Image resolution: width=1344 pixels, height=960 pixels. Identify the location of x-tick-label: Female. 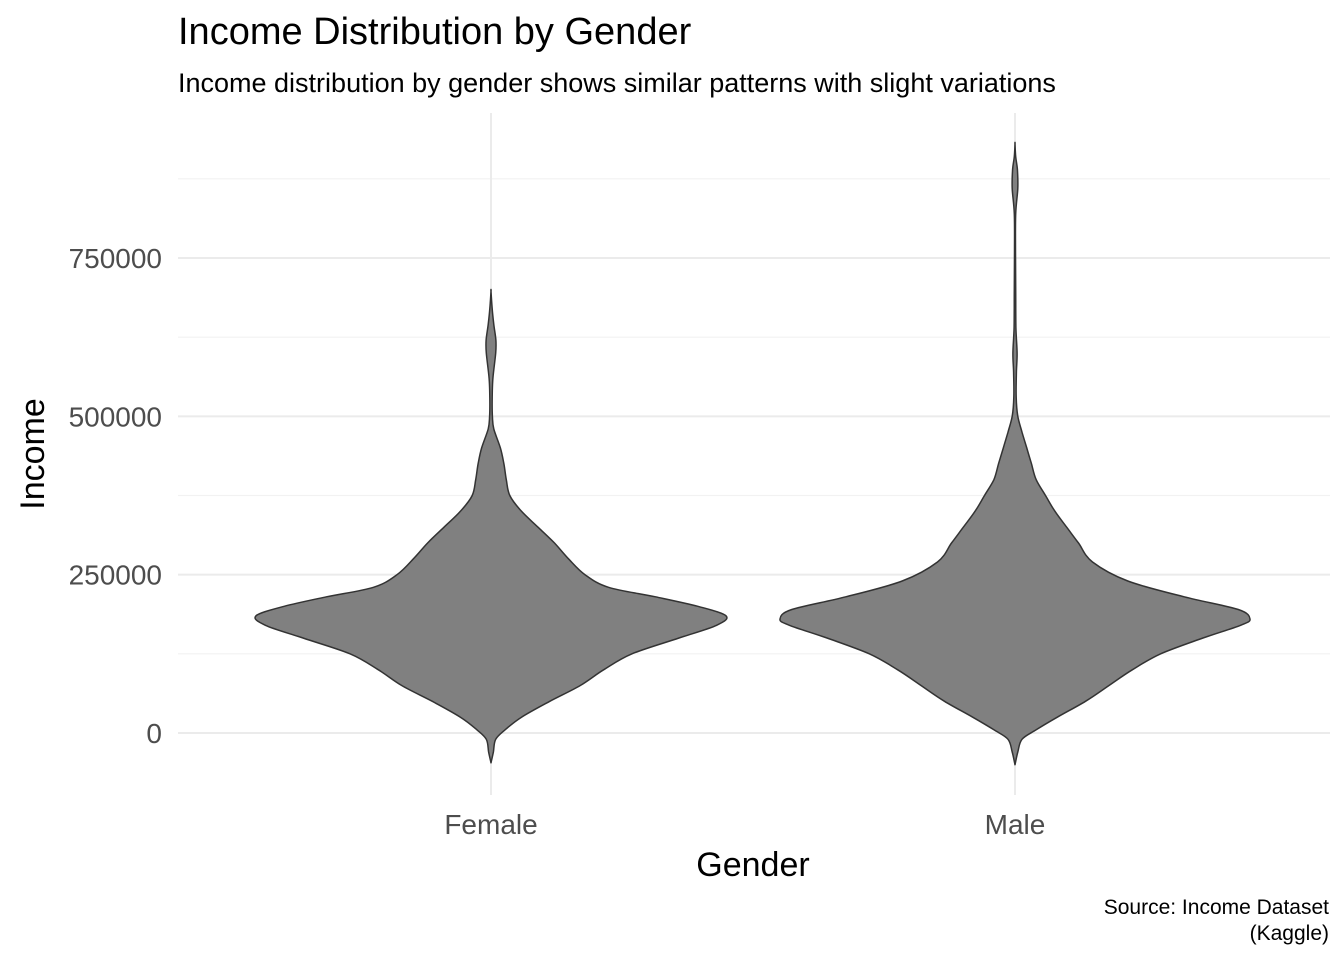
(490, 824).